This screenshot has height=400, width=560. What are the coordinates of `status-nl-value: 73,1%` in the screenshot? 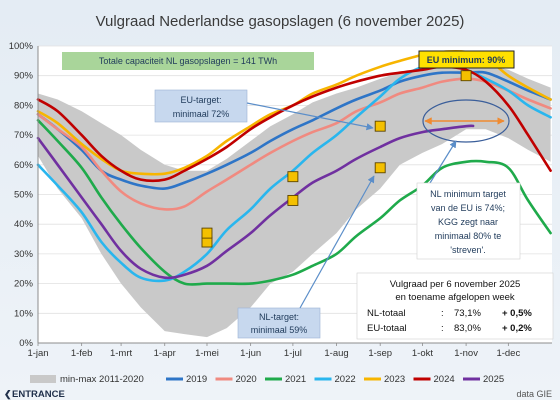 It's located at (467, 313).